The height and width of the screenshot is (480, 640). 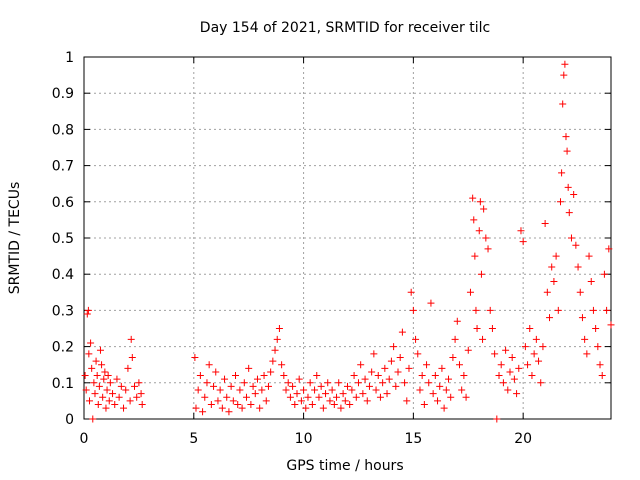 What do you see at coordinates (63, 167) in the screenshot?
I see `y-tick-label: 0.7` at bounding box center [63, 167].